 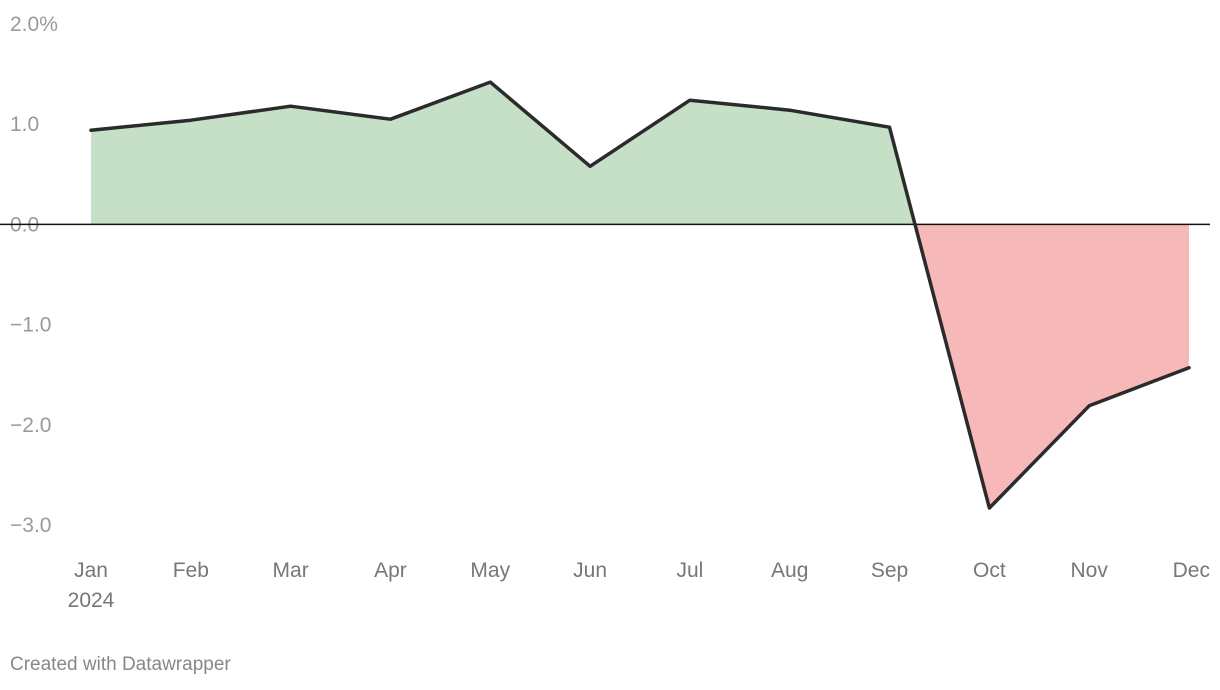 I want to click on x-tick-label: Feb, so click(x=191, y=570).